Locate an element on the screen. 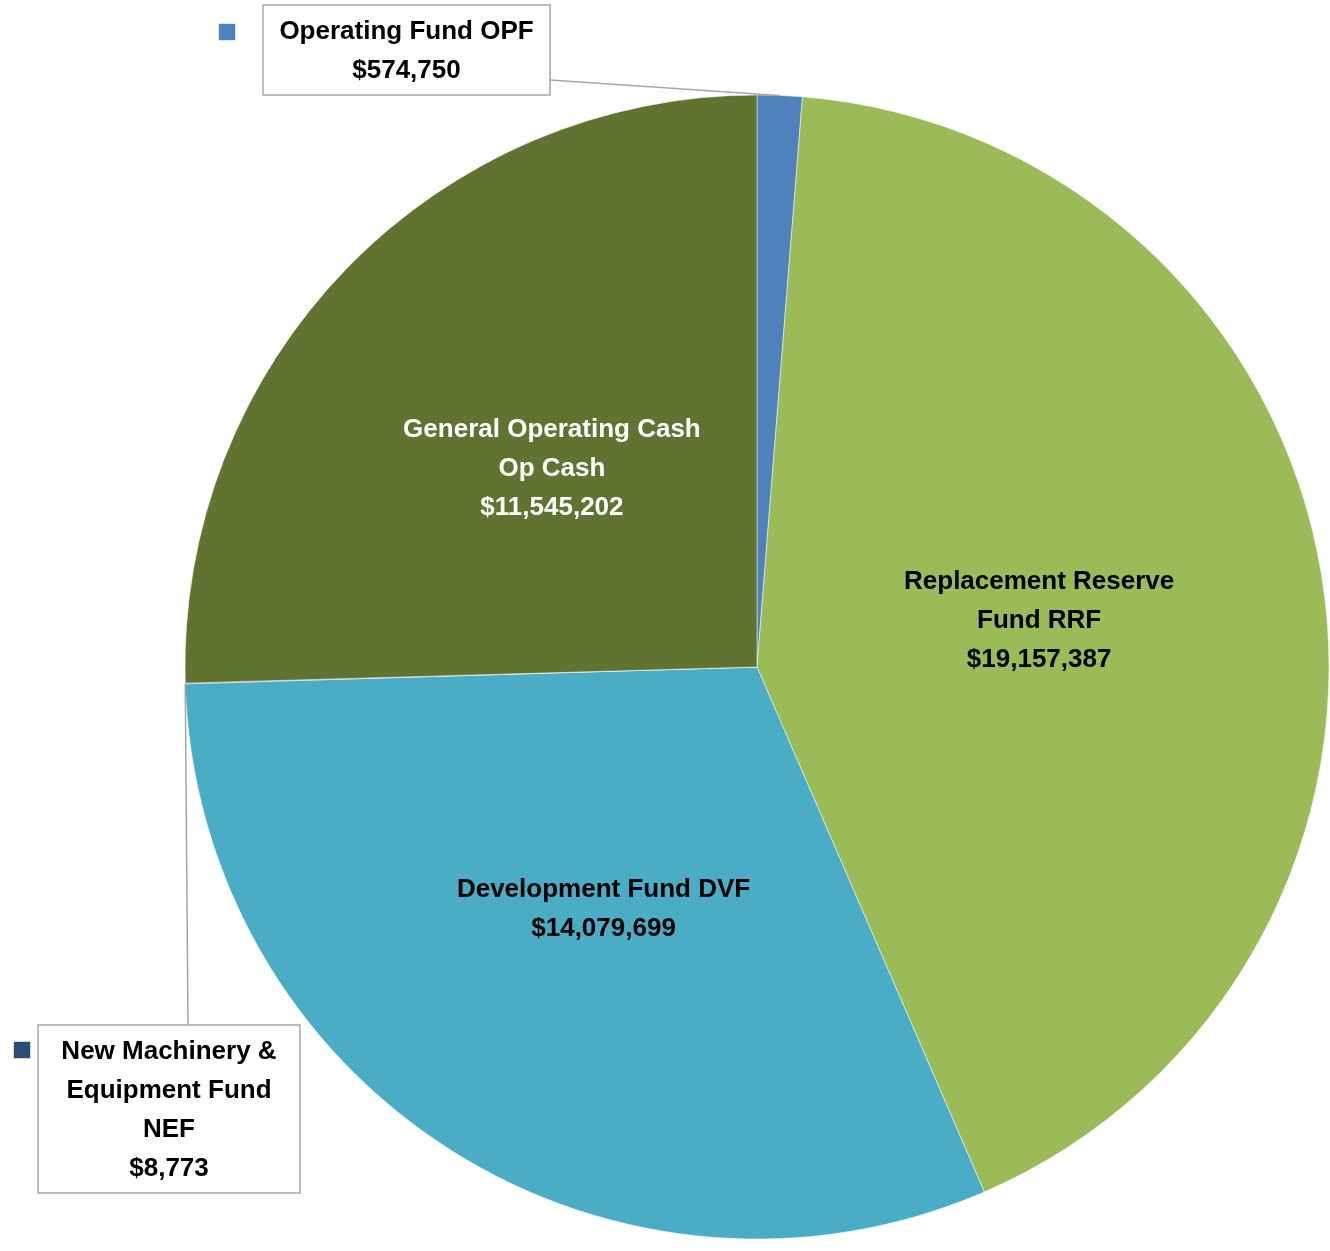 The width and height of the screenshot is (1330, 1251). slice-label: Replacement Reserve Fund RRF is located at coordinates (1039, 600).